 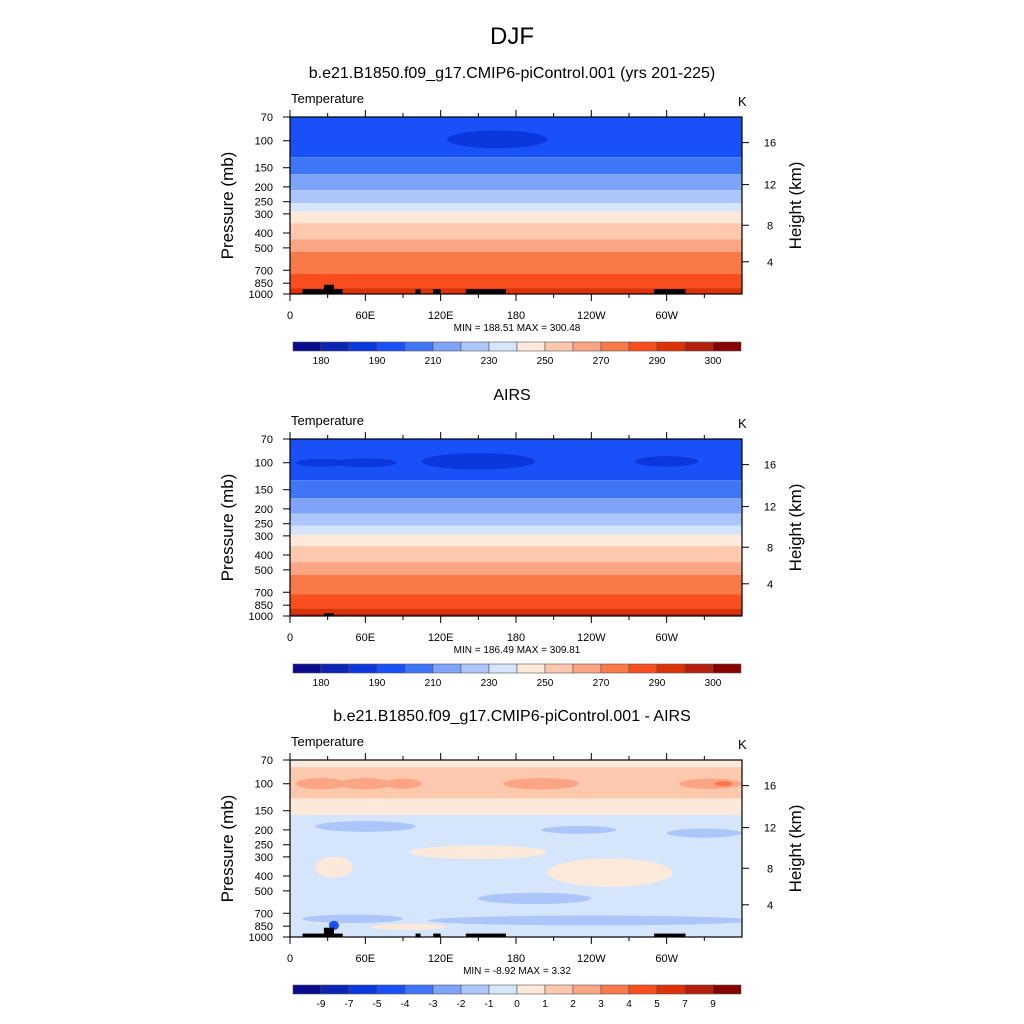 What do you see at coordinates (545, 361) in the screenshot?
I see `colorbar-label: 250` at bounding box center [545, 361].